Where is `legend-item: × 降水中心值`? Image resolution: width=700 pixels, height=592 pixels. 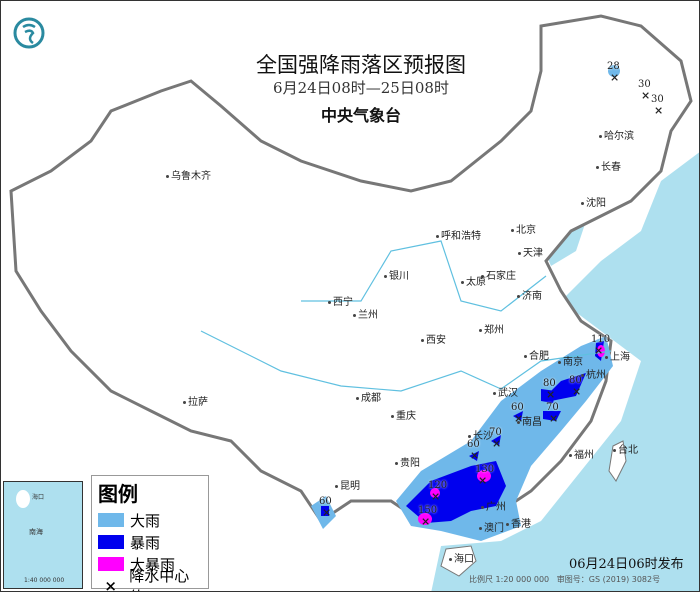 legend-item: × 降水中心值 is located at coordinates (150, 579).